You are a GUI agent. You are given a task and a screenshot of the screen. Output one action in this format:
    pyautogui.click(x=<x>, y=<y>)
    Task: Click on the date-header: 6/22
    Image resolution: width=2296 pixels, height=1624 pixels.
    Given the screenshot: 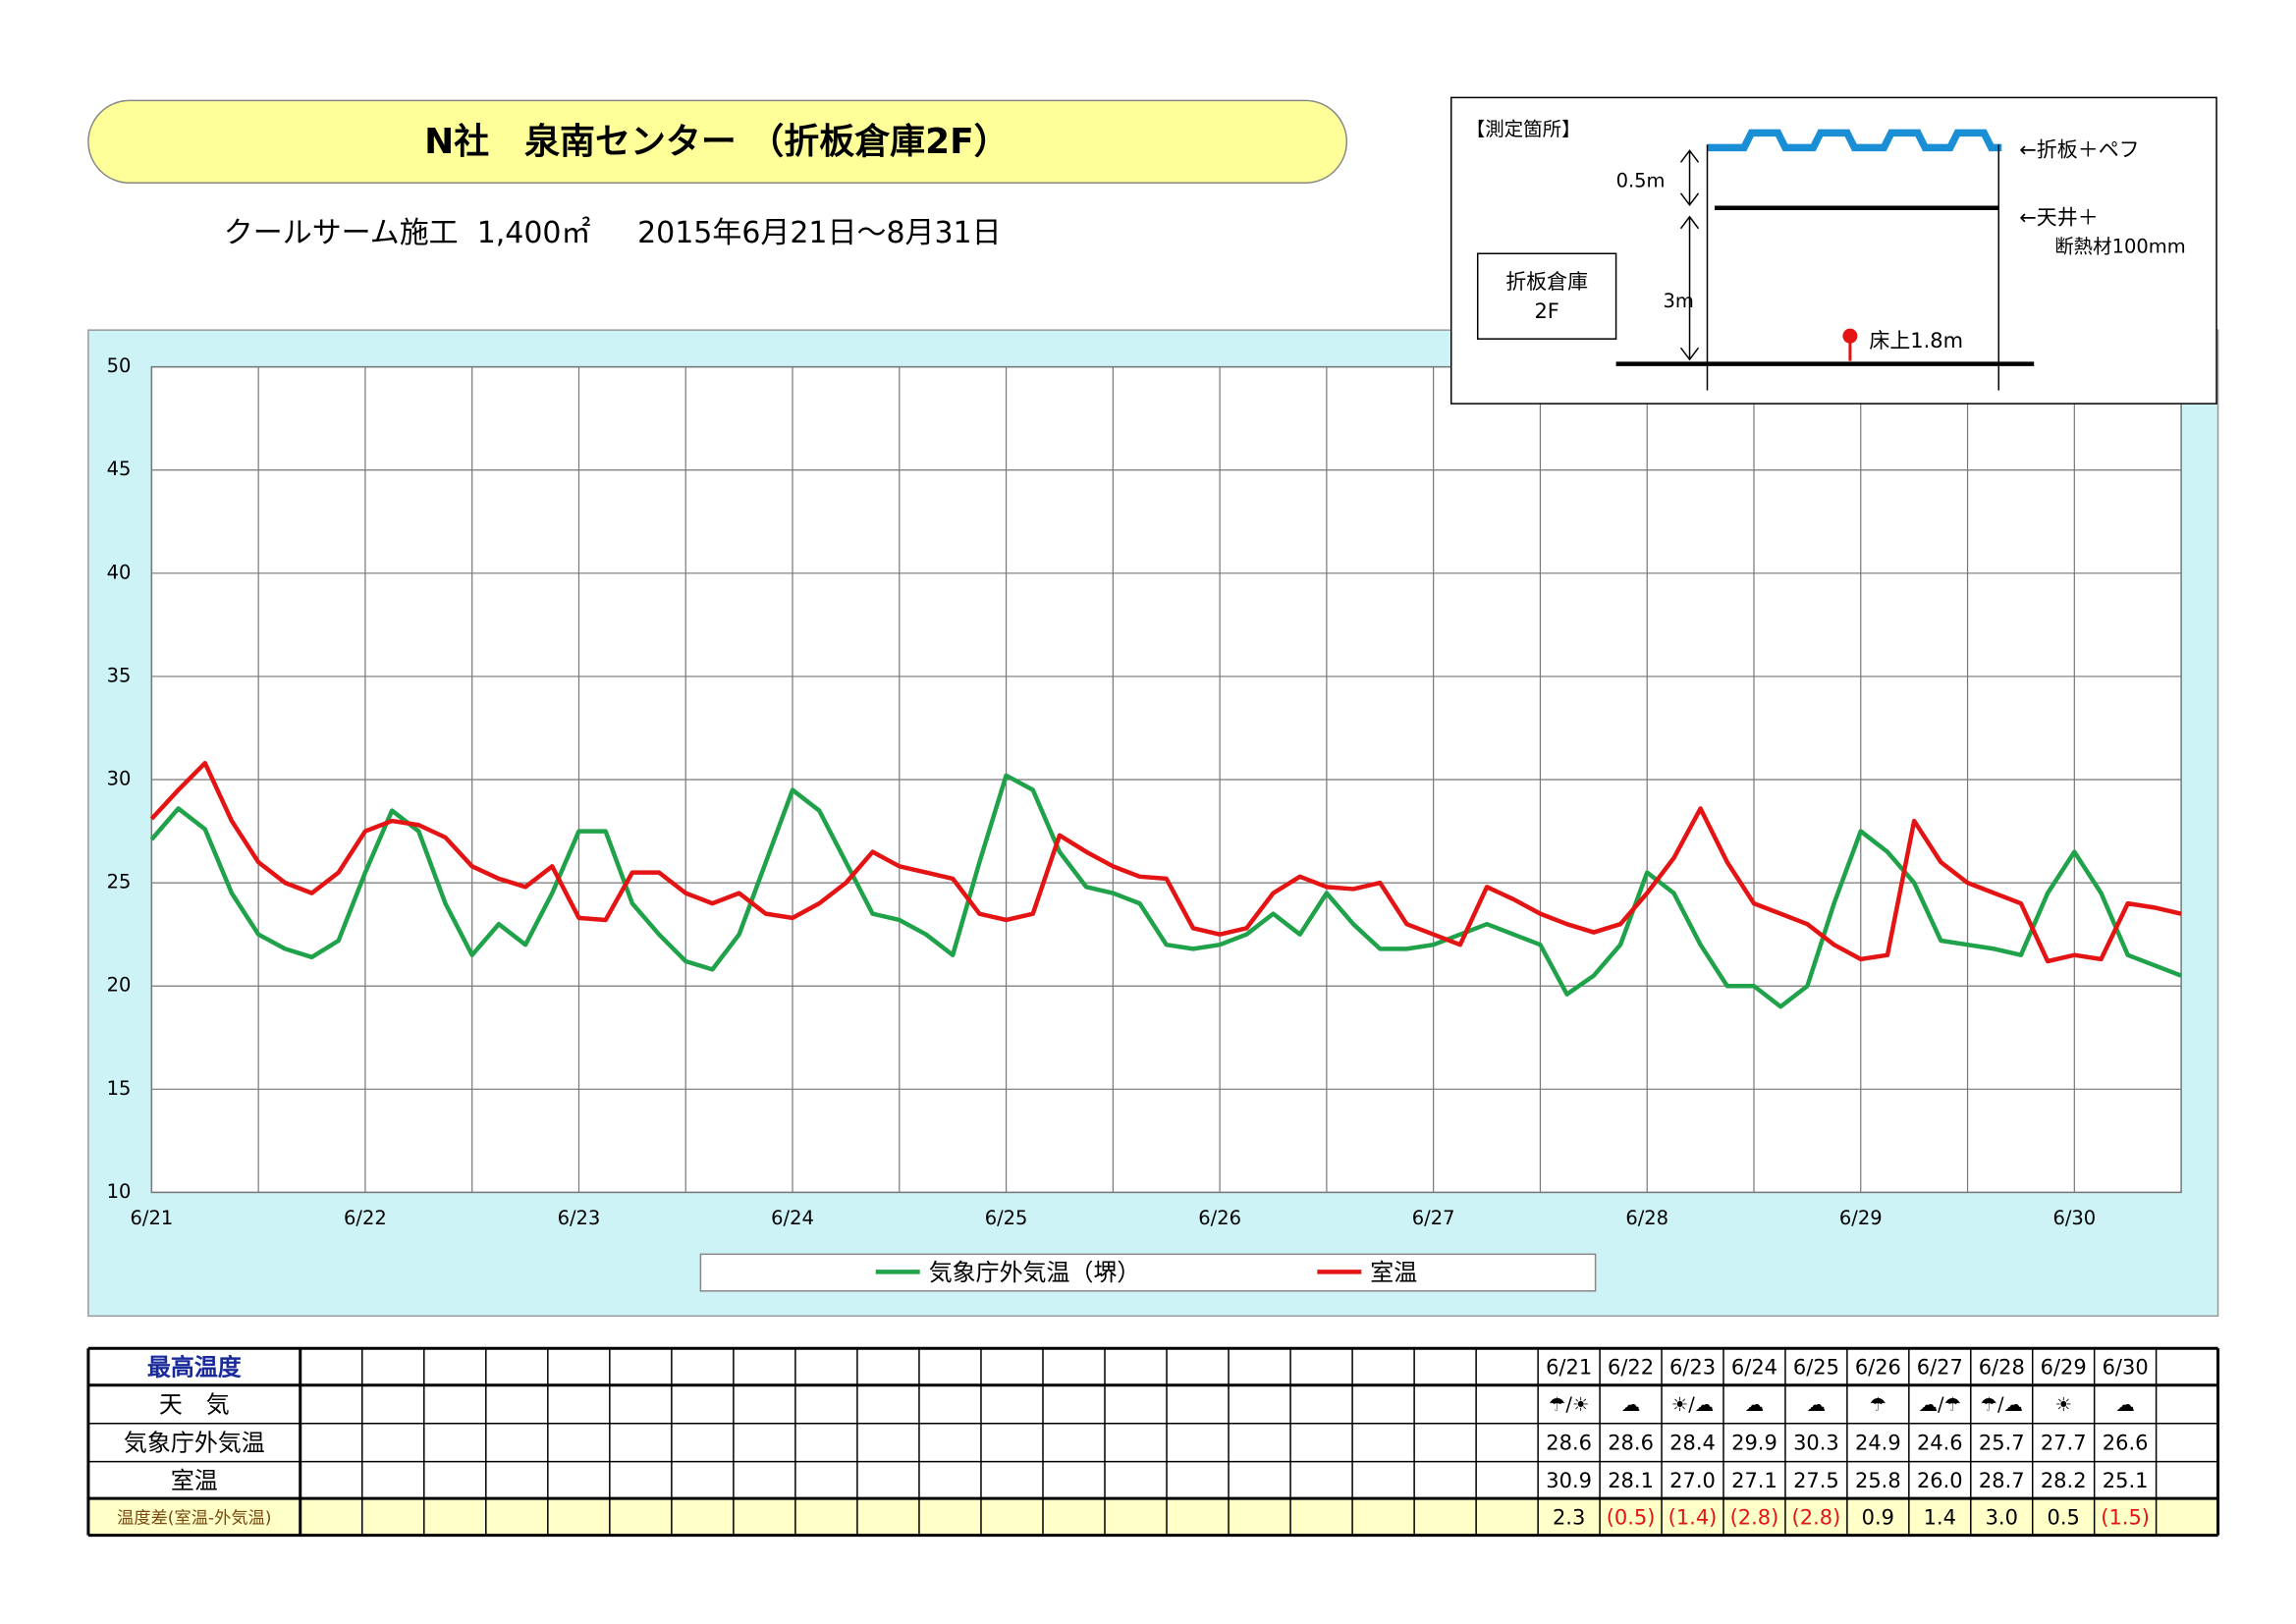 What is the action you would take?
    pyautogui.click(x=1631, y=1368)
    